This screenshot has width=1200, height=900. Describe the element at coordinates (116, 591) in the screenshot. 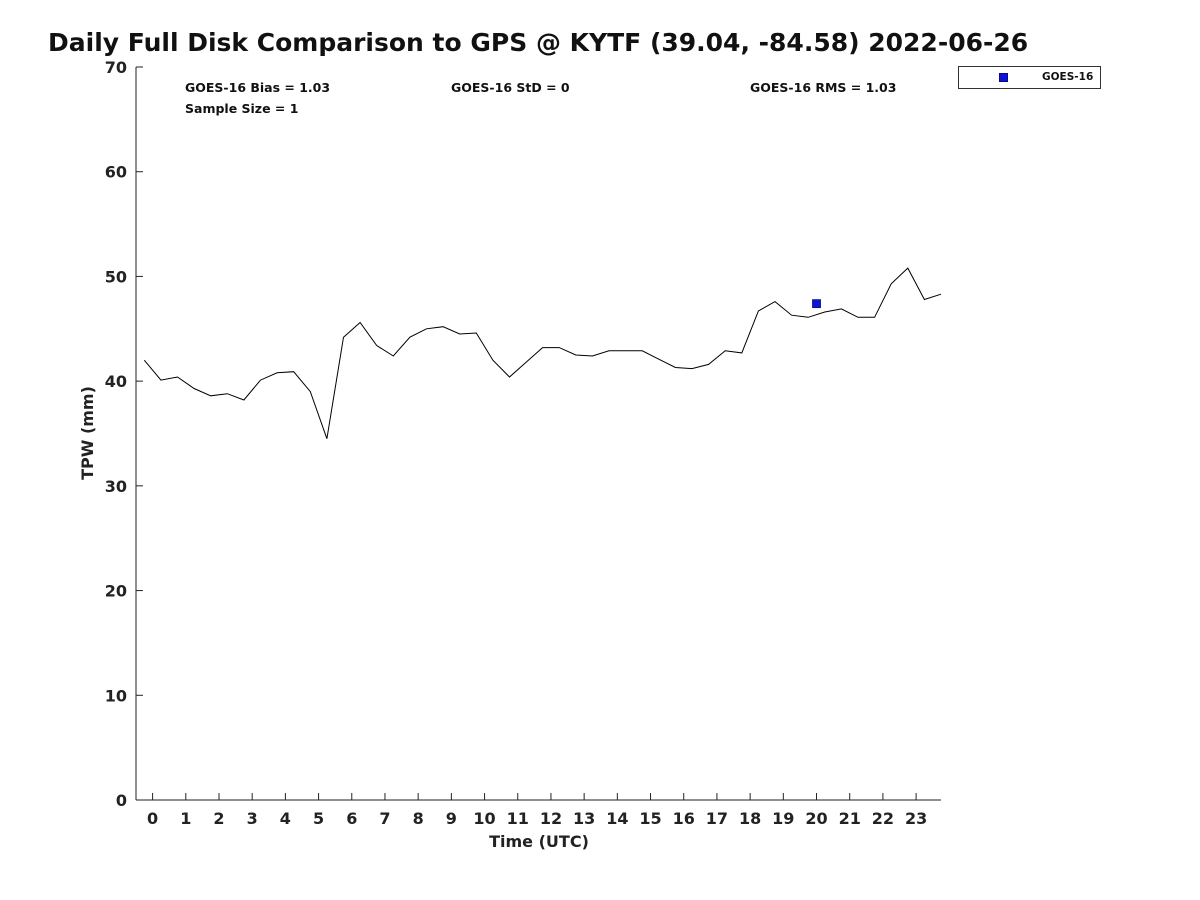

I see `y-tick-label: 20` at that location.